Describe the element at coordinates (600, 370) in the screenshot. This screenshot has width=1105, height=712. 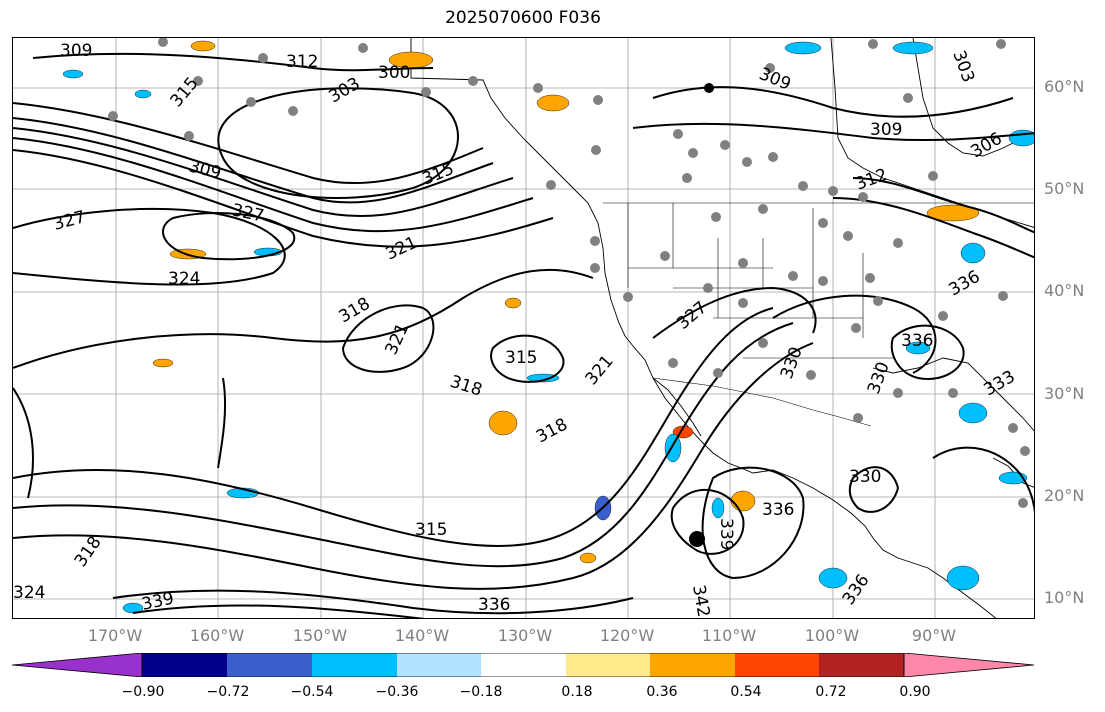
I see `contour-label: 321` at that location.